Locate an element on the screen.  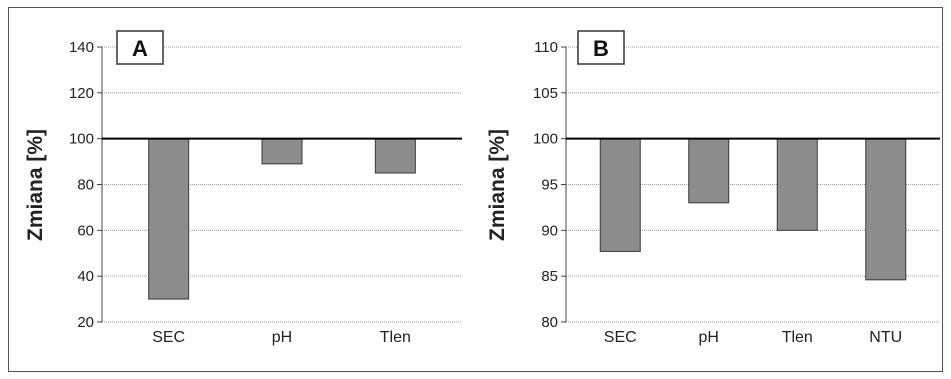
panel-a-y-tick-label: 100 is located at coordinates (81, 139).